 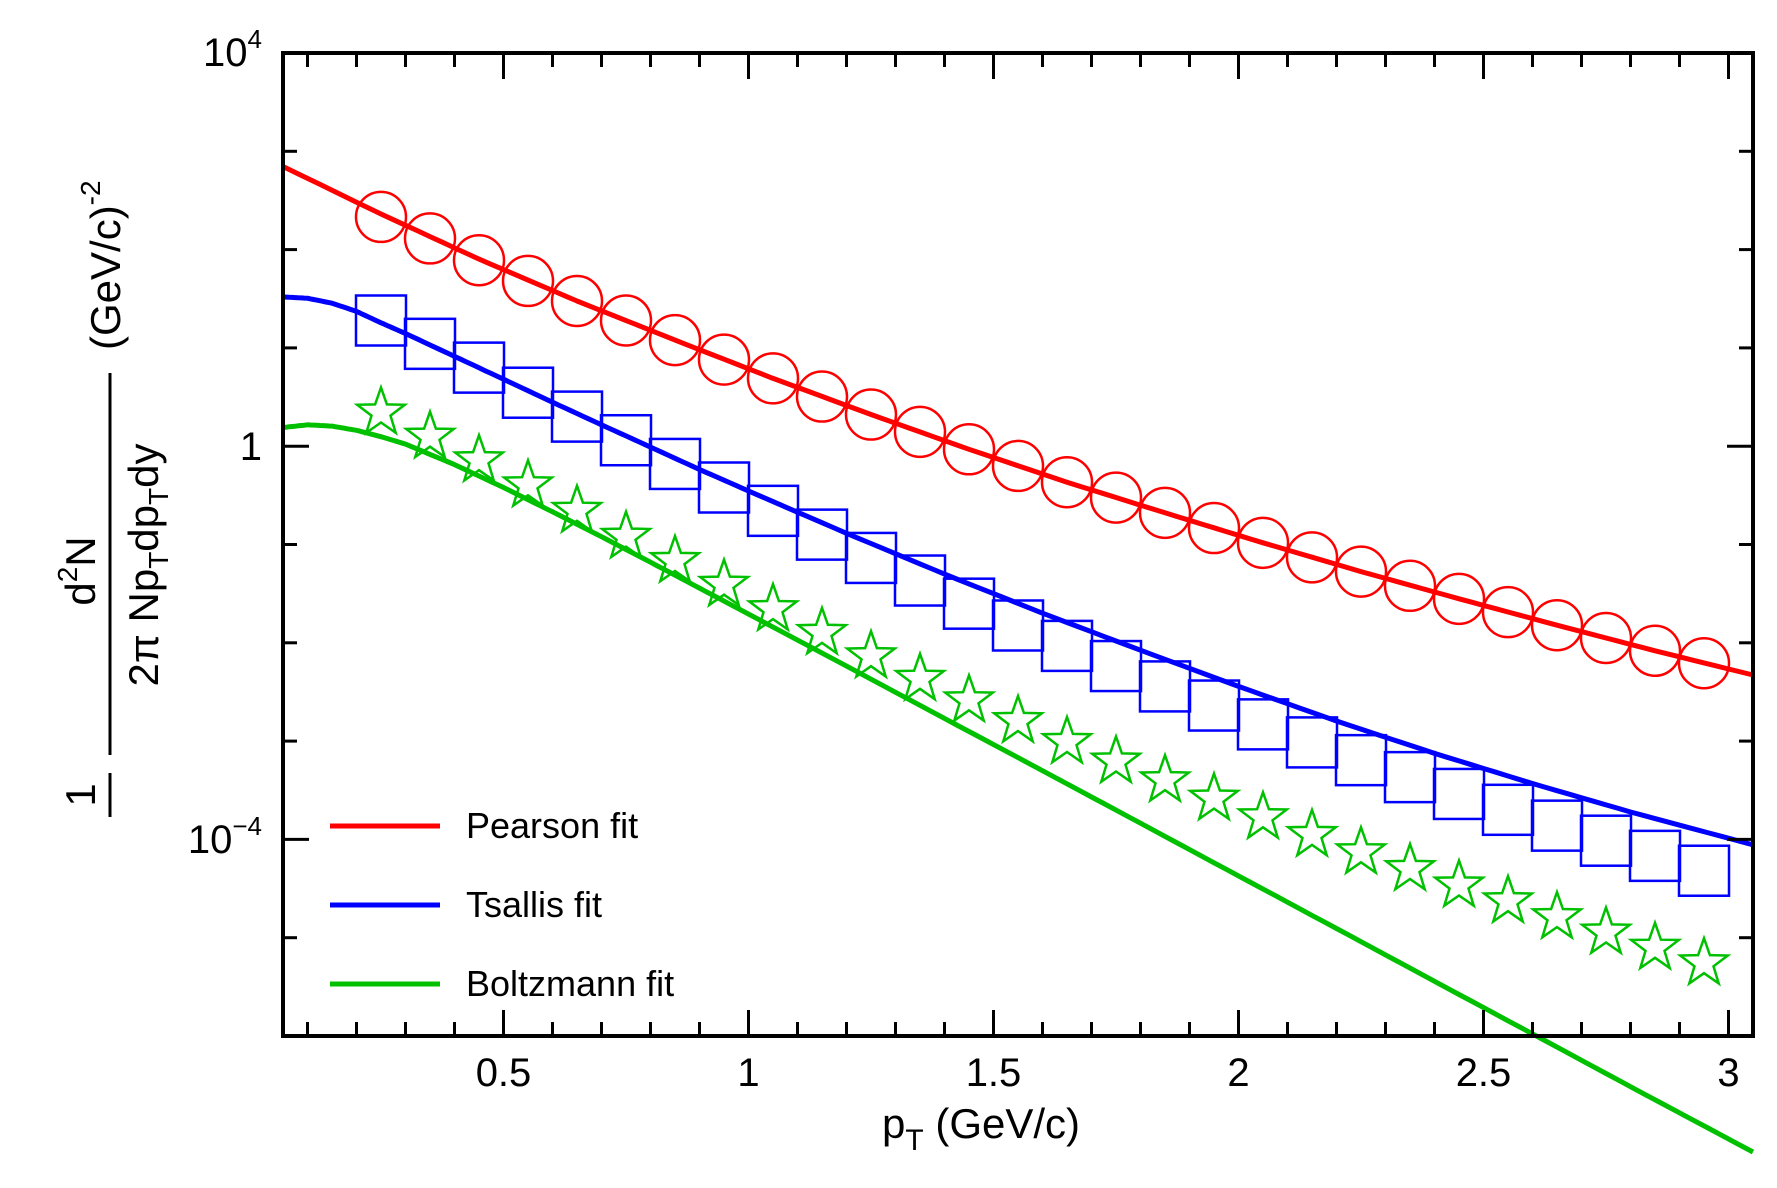 What do you see at coordinates (102, 265) in the screenshot?
I see `y-label-units: (GeV/c)-2` at bounding box center [102, 265].